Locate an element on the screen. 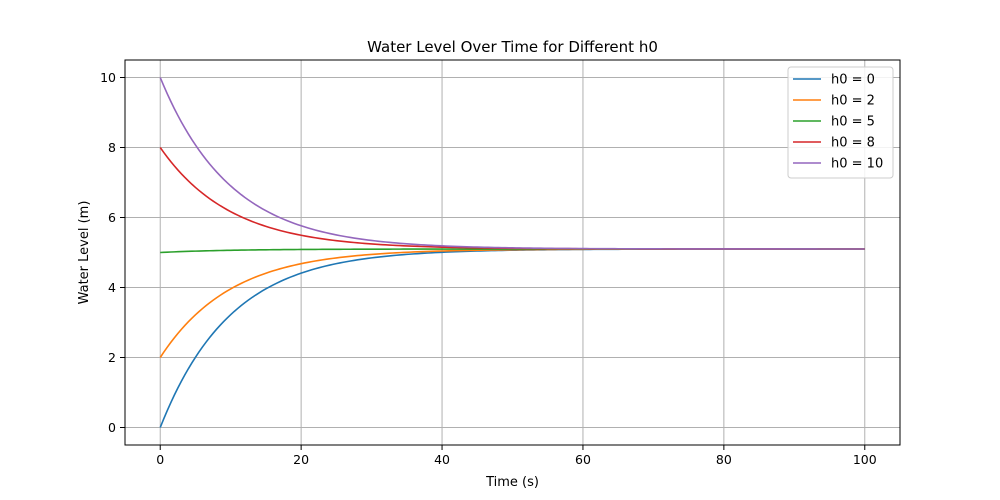 The width and height of the screenshot is (1000, 500). x-tick-label: 100 is located at coordinates (865, 459).